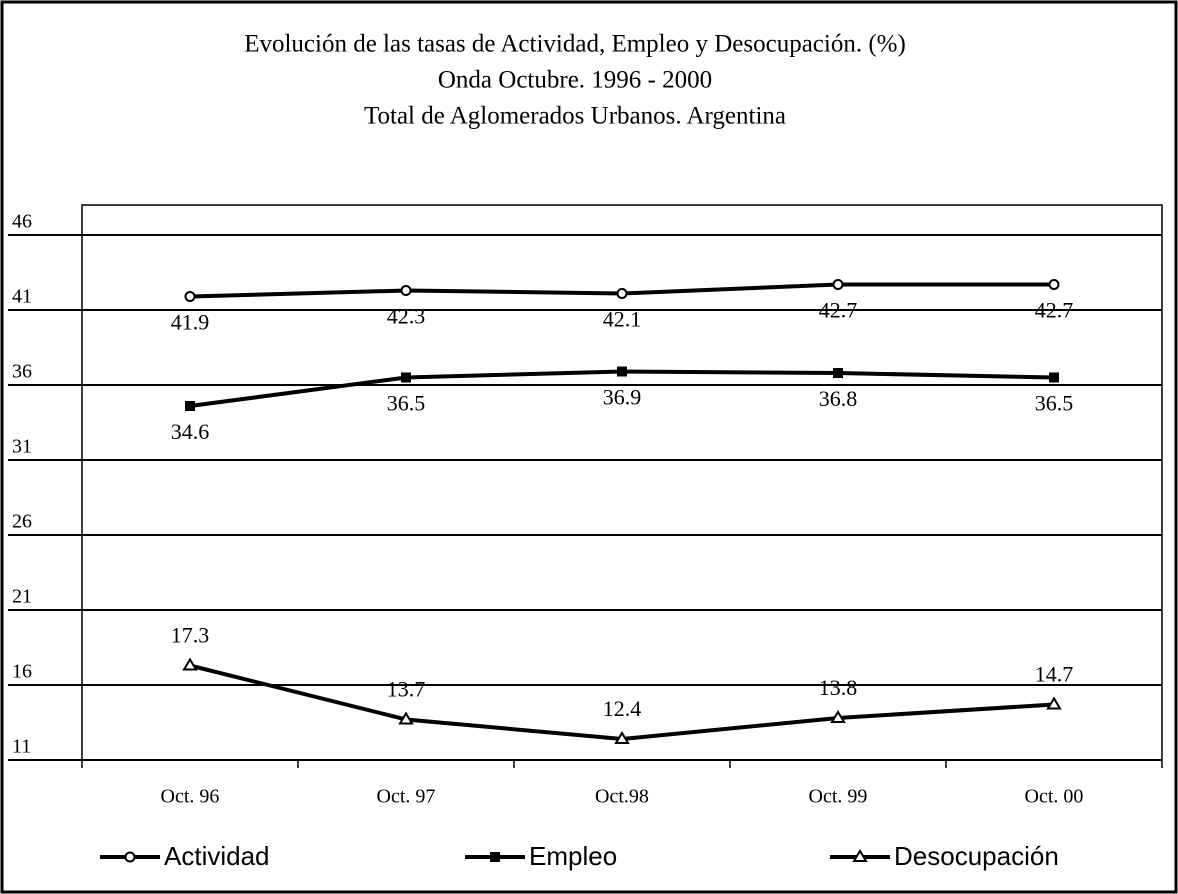 The height and width of the screenshot is (894, 1178). What do you see at coordinates (406, 689) in the screenshot?
I see `data-label: 13.7` at bounding box center [406, 689].